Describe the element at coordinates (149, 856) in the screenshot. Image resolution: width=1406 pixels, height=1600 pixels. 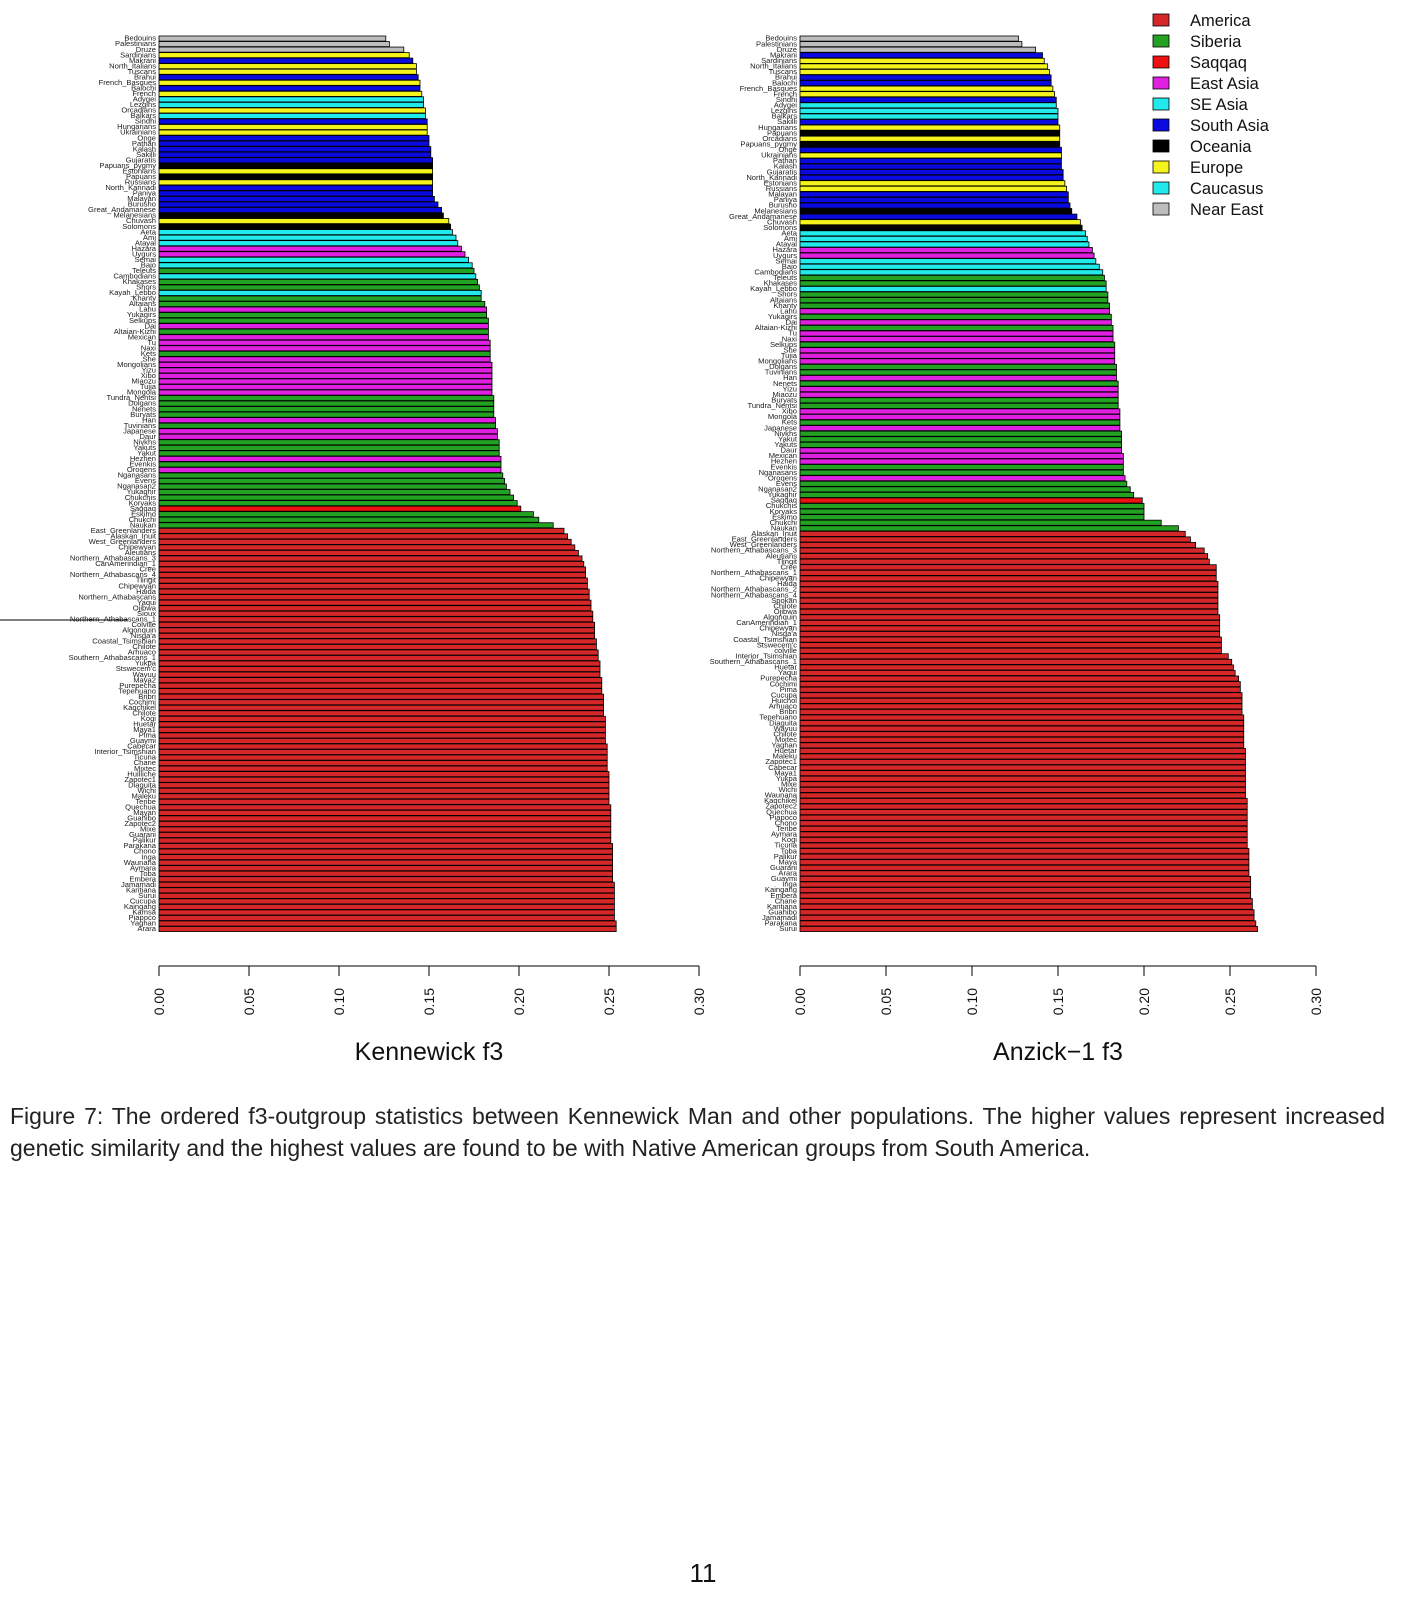
I see `category-label-kennewick-149: Inga` at that location.